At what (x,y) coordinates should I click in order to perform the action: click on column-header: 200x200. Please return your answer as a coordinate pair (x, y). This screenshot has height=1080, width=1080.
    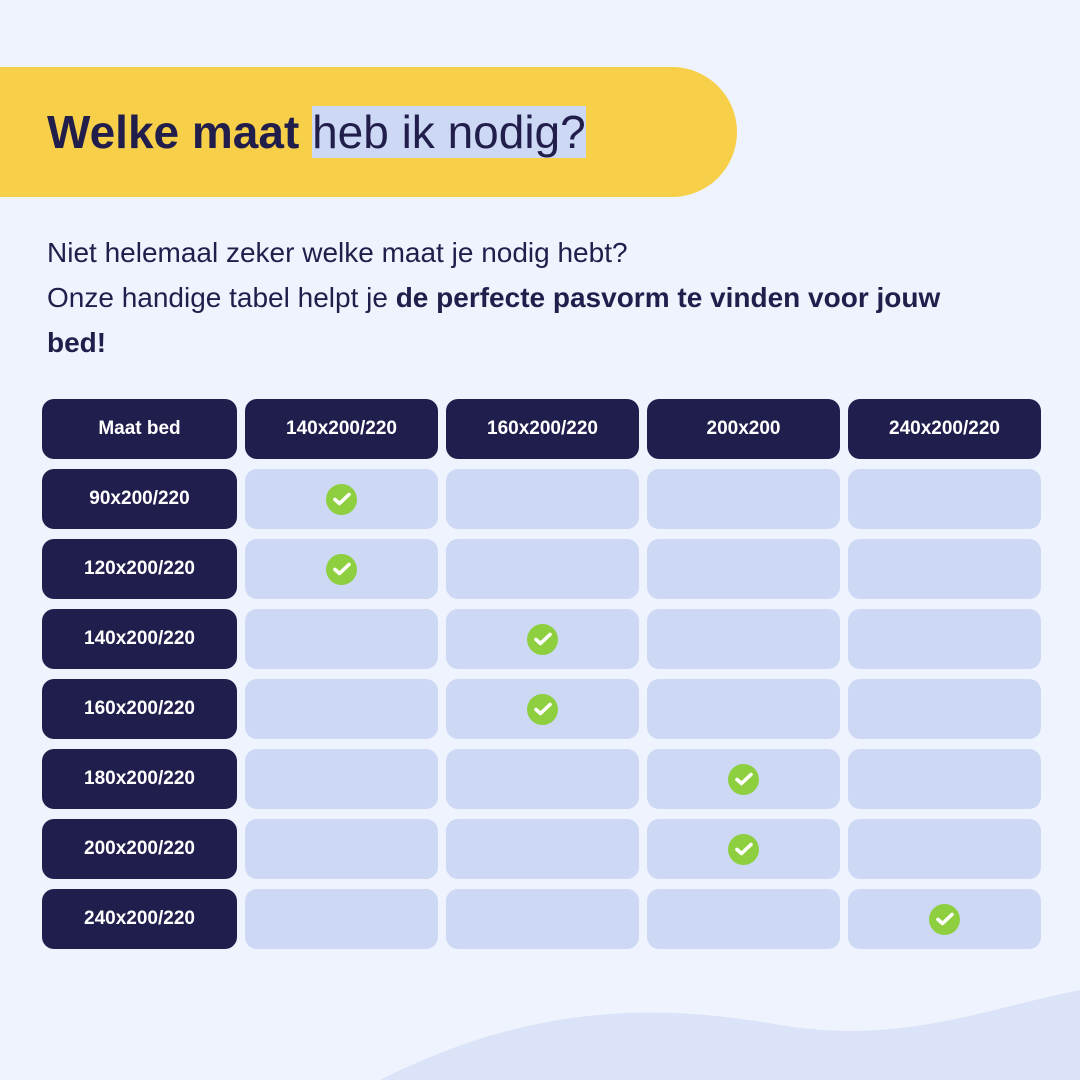
    Looking at the image, I should click on (743, 429).